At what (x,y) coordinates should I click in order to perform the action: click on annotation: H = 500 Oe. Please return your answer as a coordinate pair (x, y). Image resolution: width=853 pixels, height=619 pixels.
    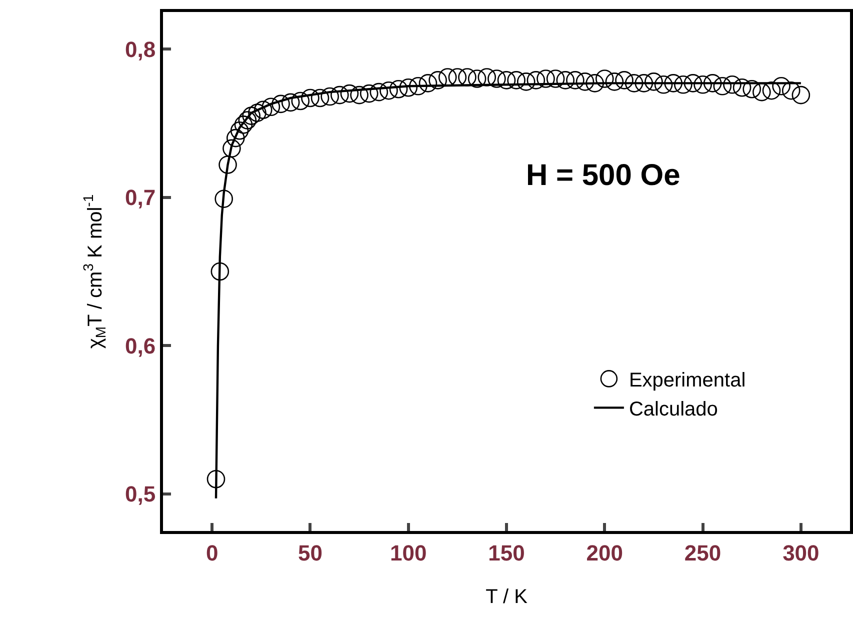
    Looking at the image, I should click on (603, 175).